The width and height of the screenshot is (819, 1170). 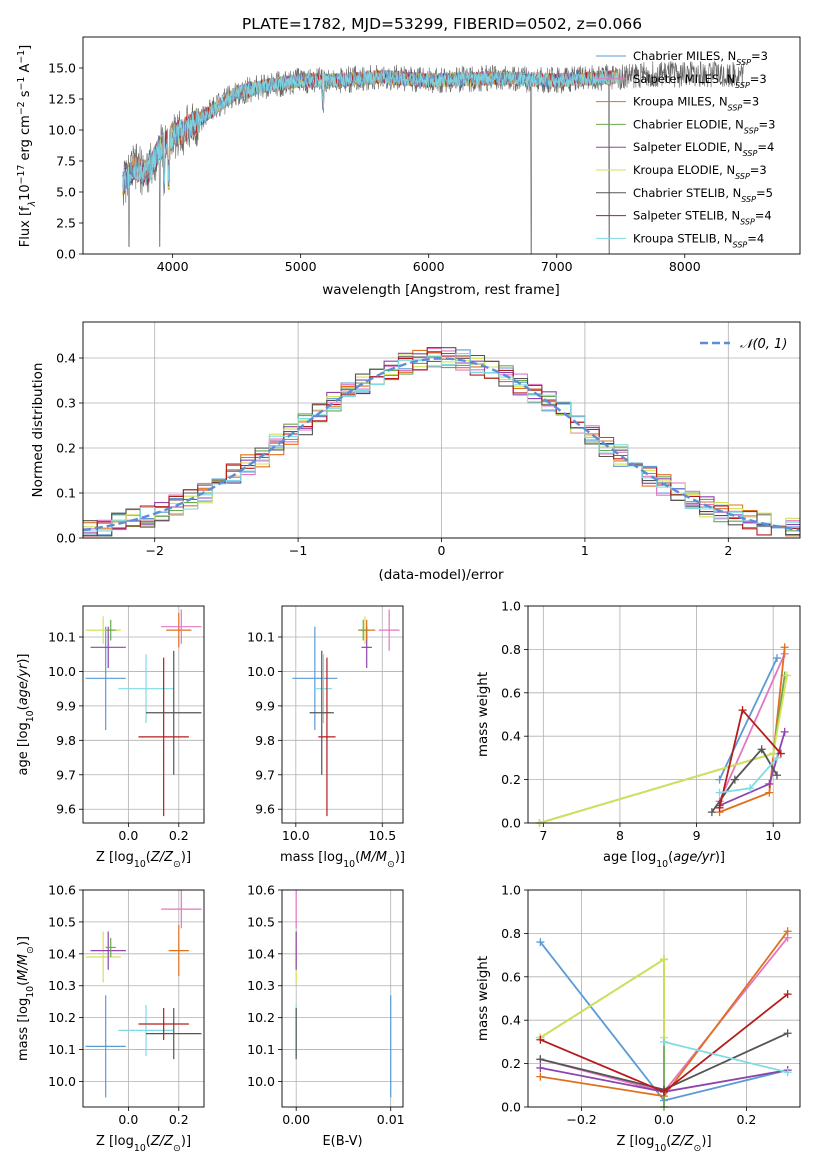 I want to click on y-axis-label: mass weight, so click(x=483, y=998).